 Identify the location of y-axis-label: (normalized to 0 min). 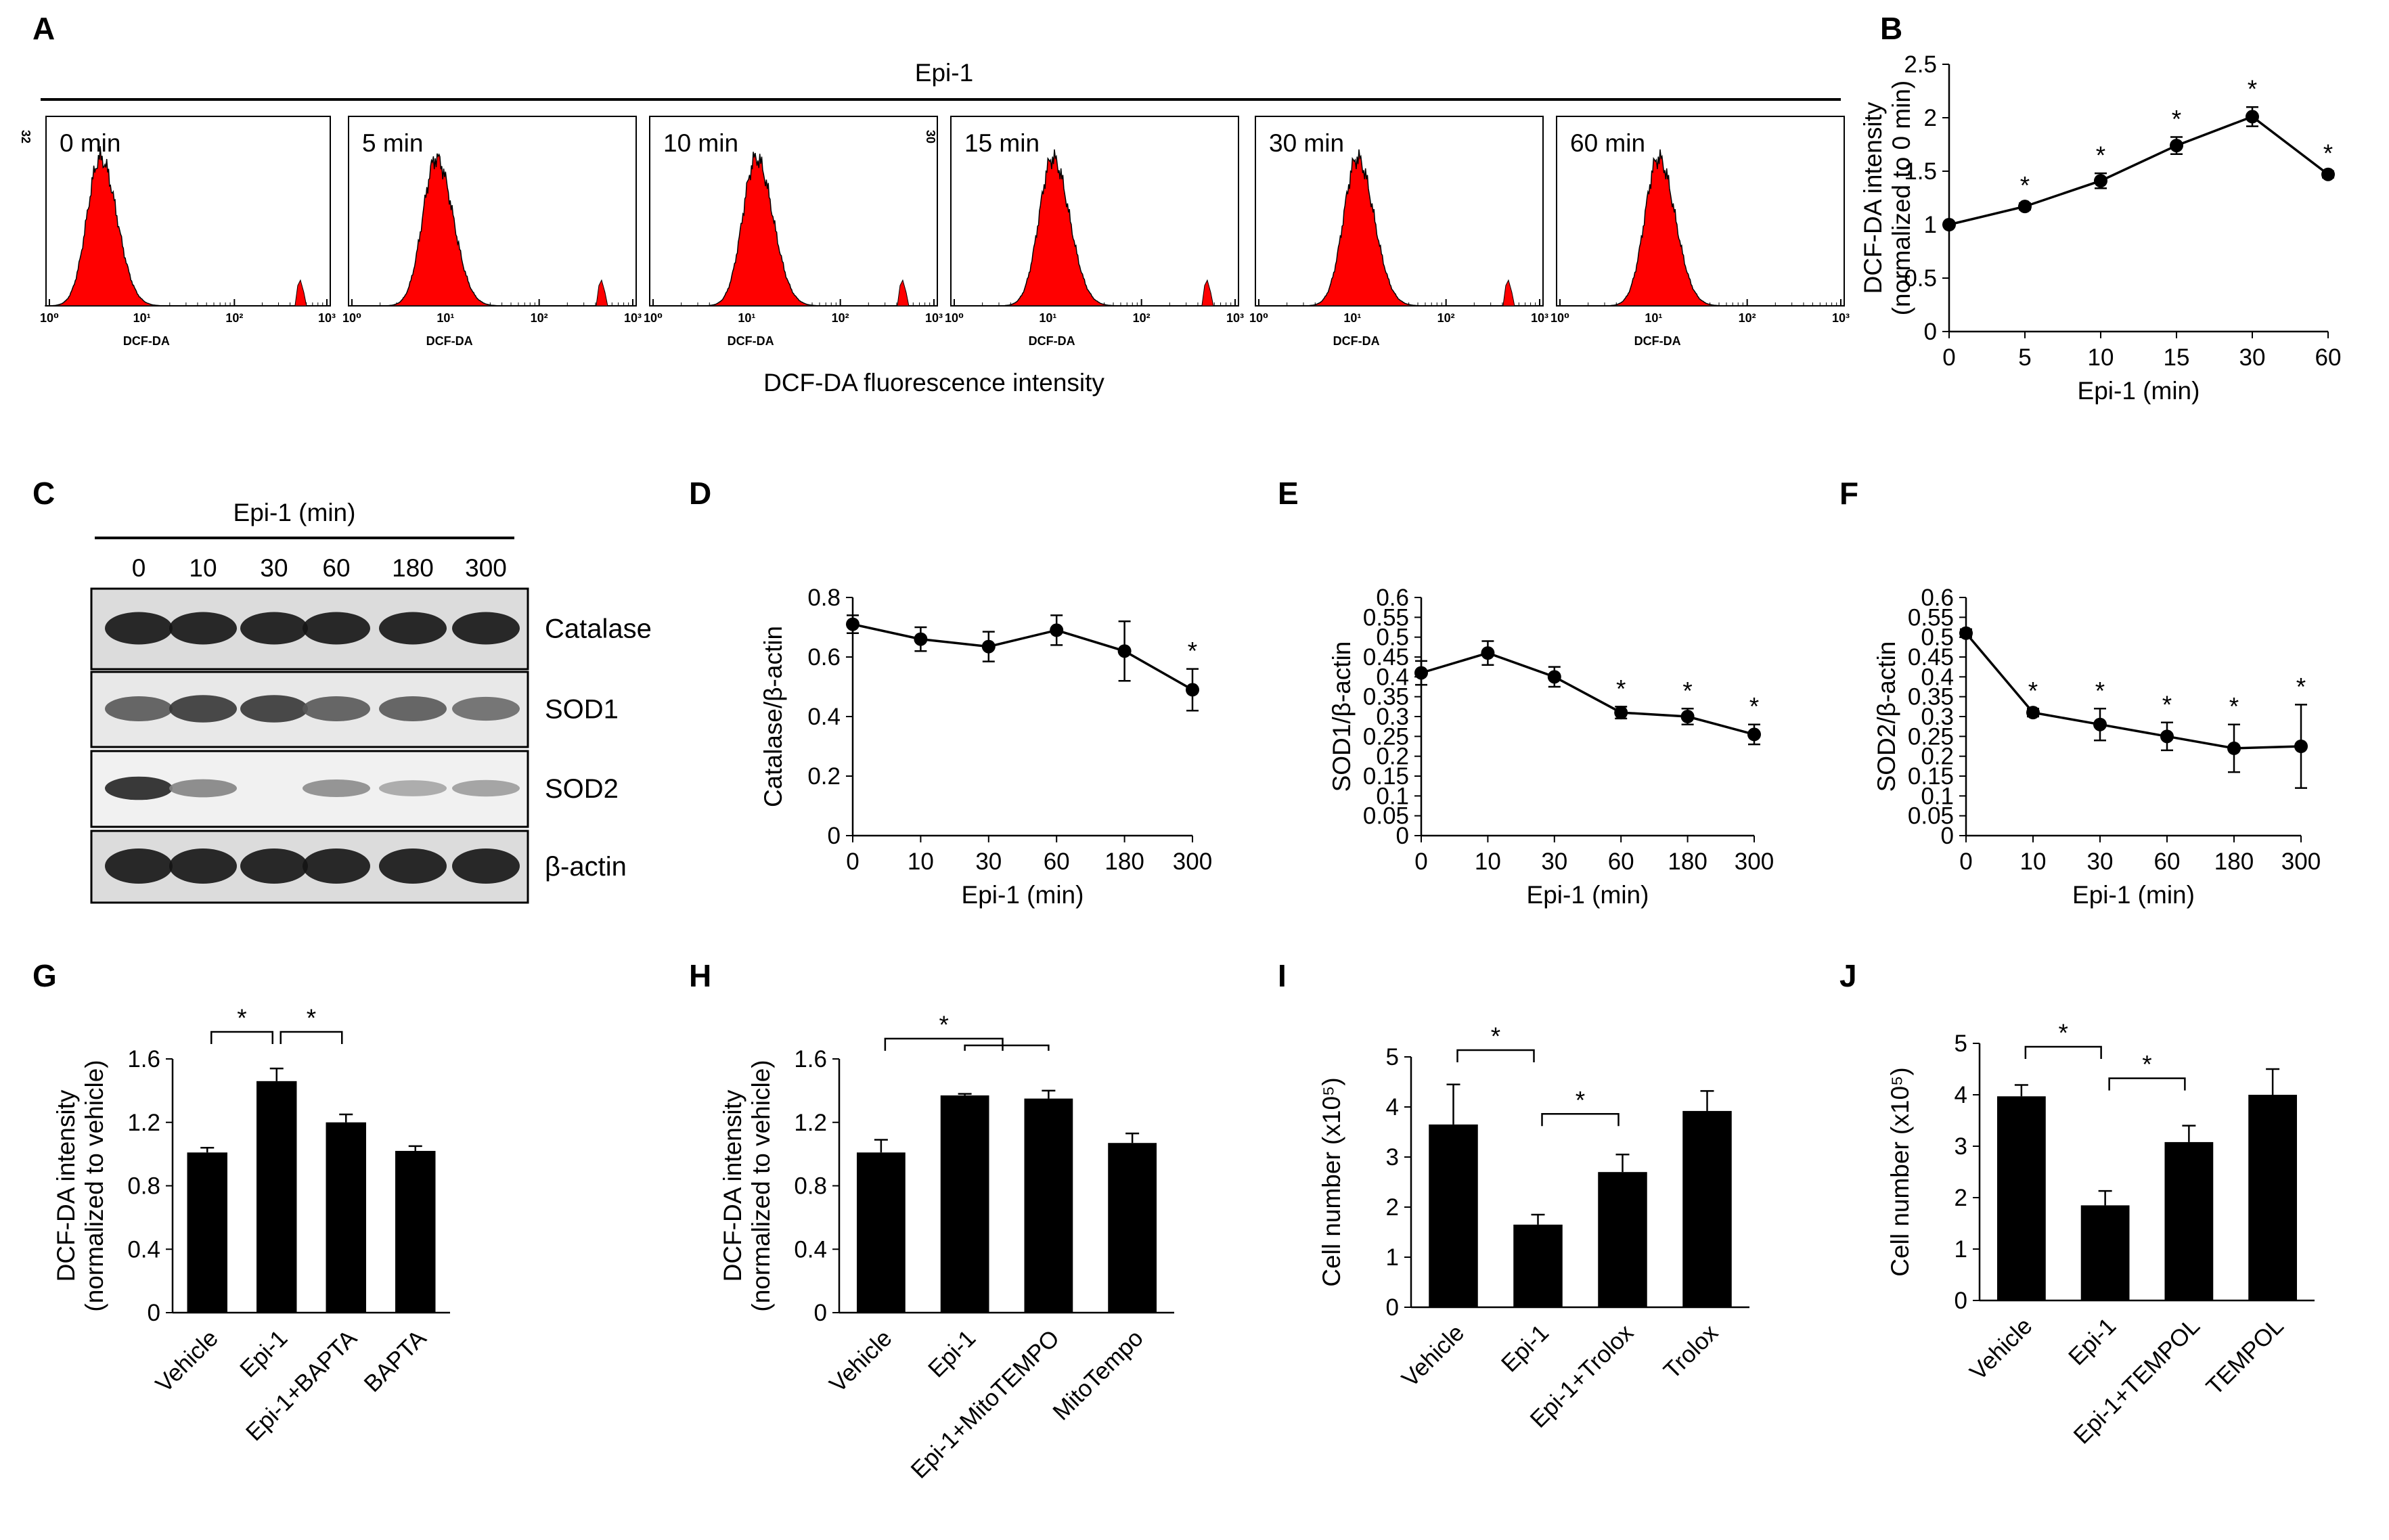
(1902, 198).